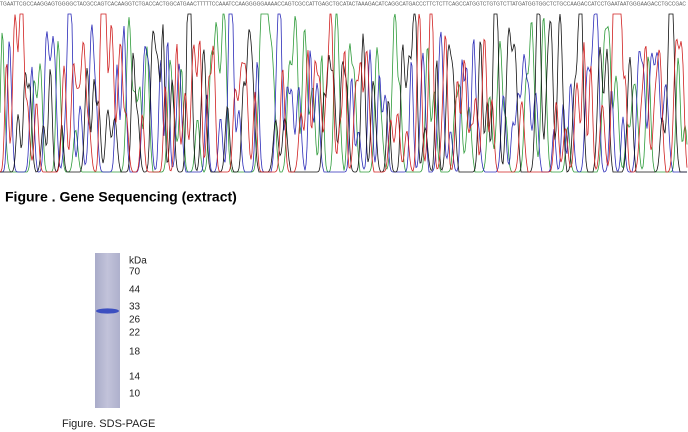 The width and height of the screenshot is (688, 432). Describe the element at coordinates (121, 197) in the screenshot. I see `caption: Figure . Gene Sequencing (extract)` at that location.